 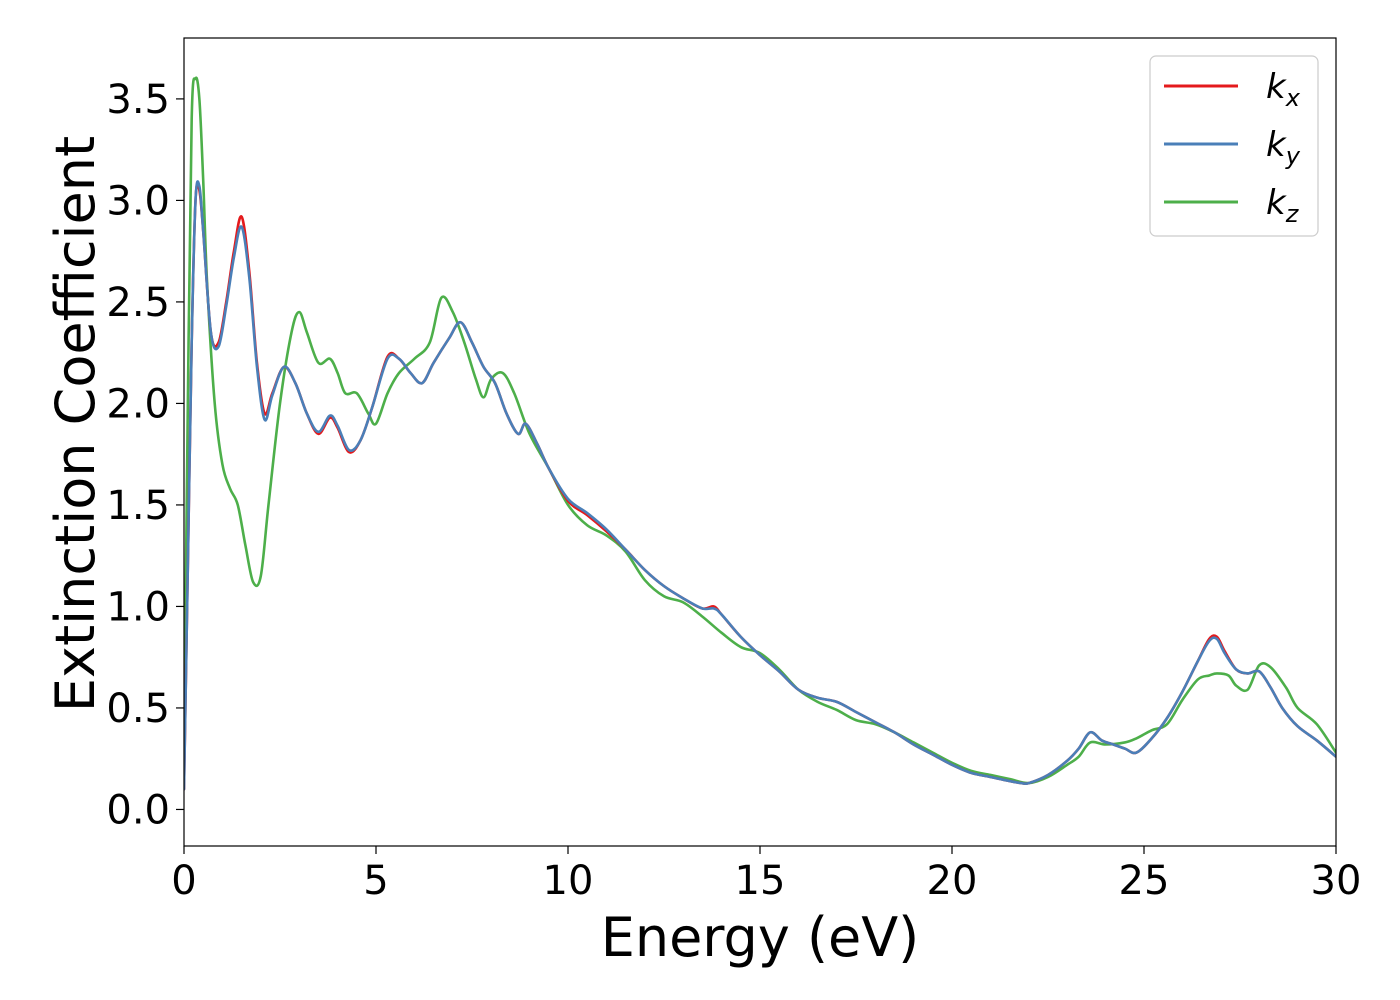 I want to click on y-tick-label: 1.0, so click(x=138, y=607).